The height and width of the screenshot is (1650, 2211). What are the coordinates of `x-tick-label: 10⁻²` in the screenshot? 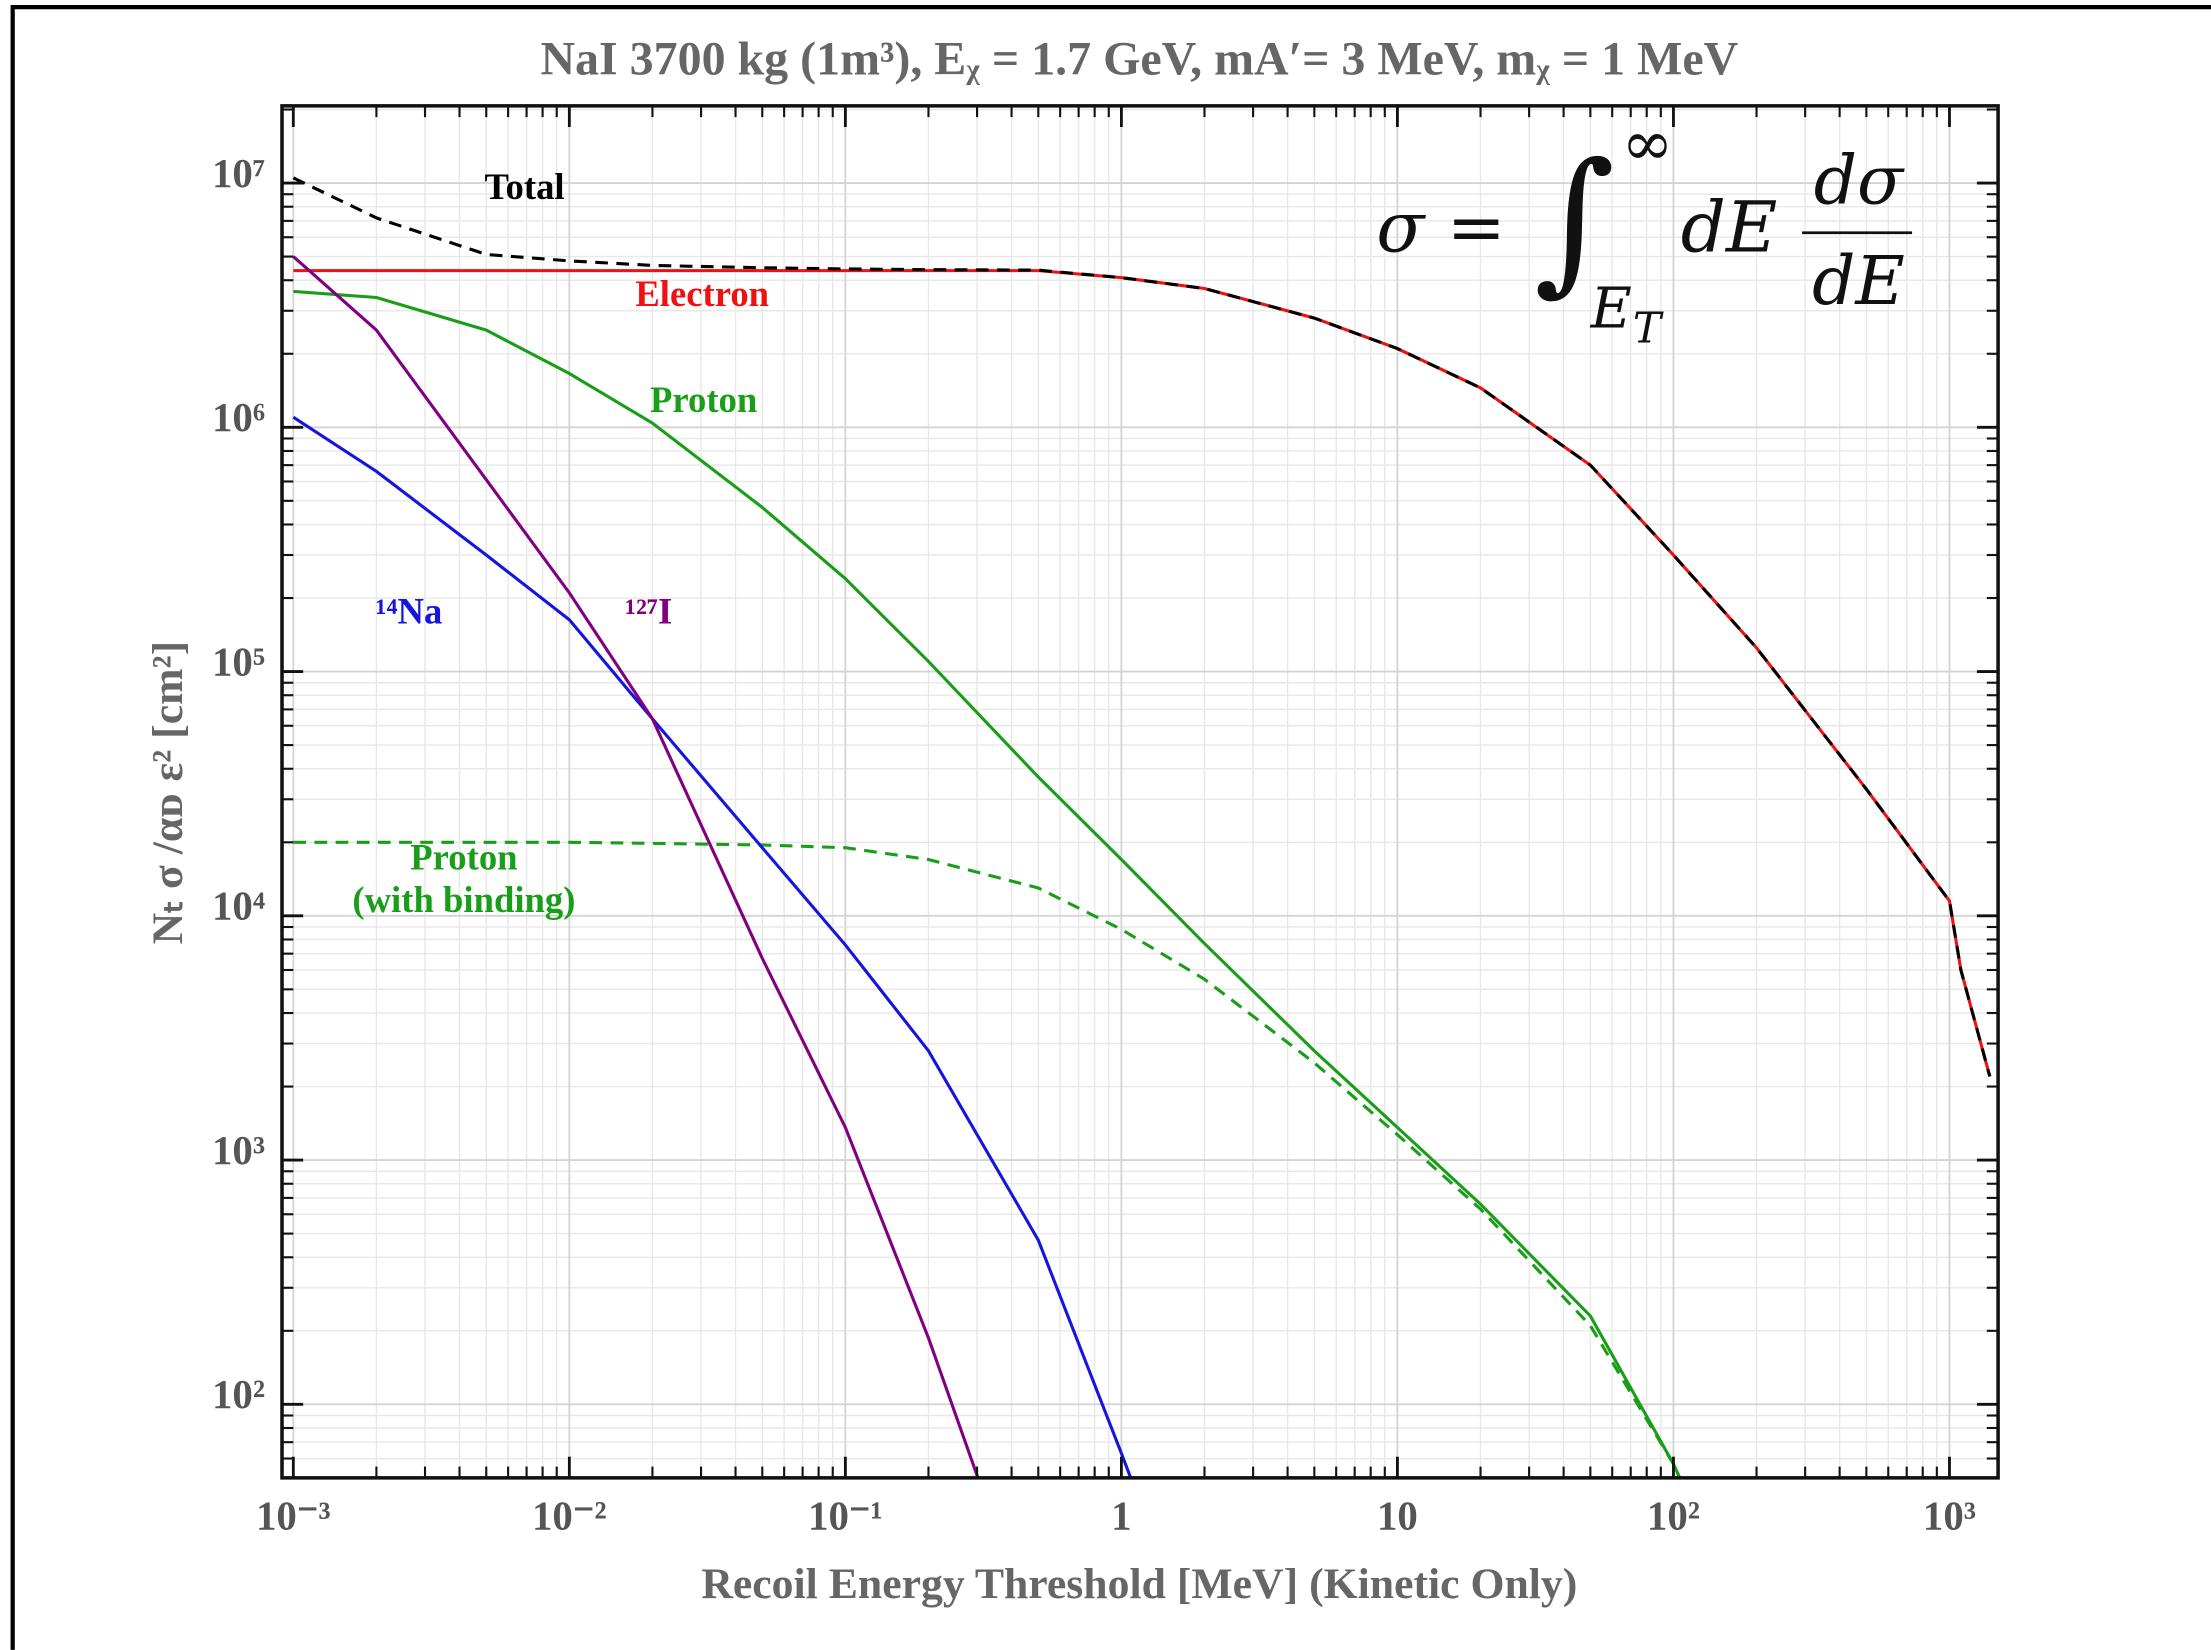 It's located at (569, 1516).